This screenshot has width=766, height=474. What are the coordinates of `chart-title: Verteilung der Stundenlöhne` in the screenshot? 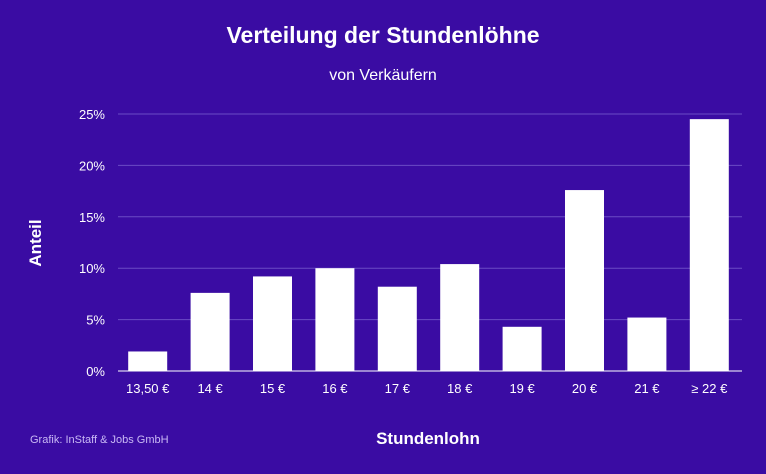 It's located at (383, 35).